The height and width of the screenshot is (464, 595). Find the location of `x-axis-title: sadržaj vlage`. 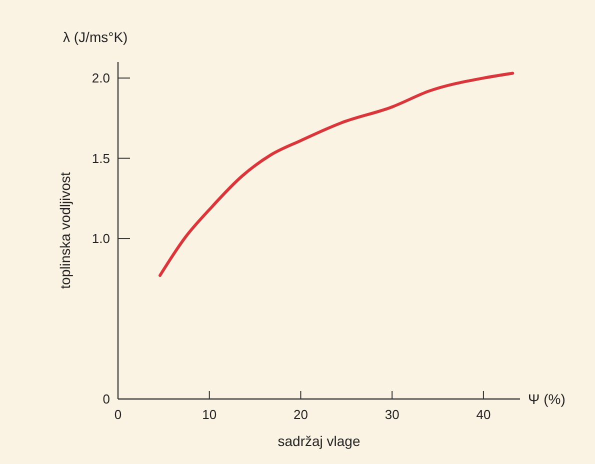

x-axis-title: sadržaj vlage is located at coordinates (319, 441).